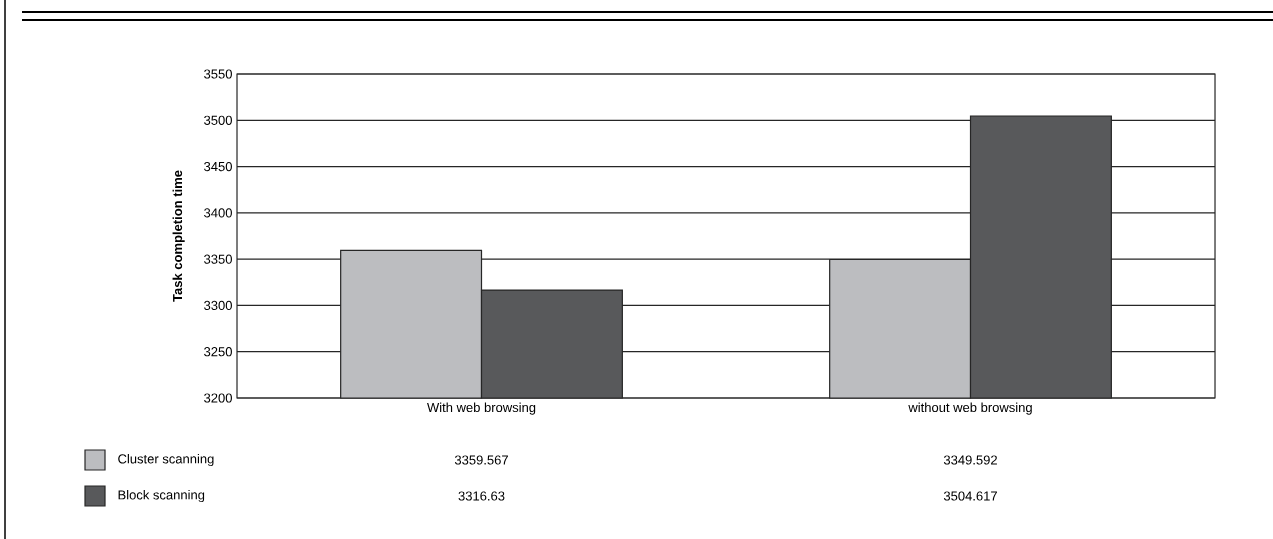  What do you see at coordinates (481, 460) in the screenshot?
I see `data-label: 3359.567` at bounding box center [481, 460].